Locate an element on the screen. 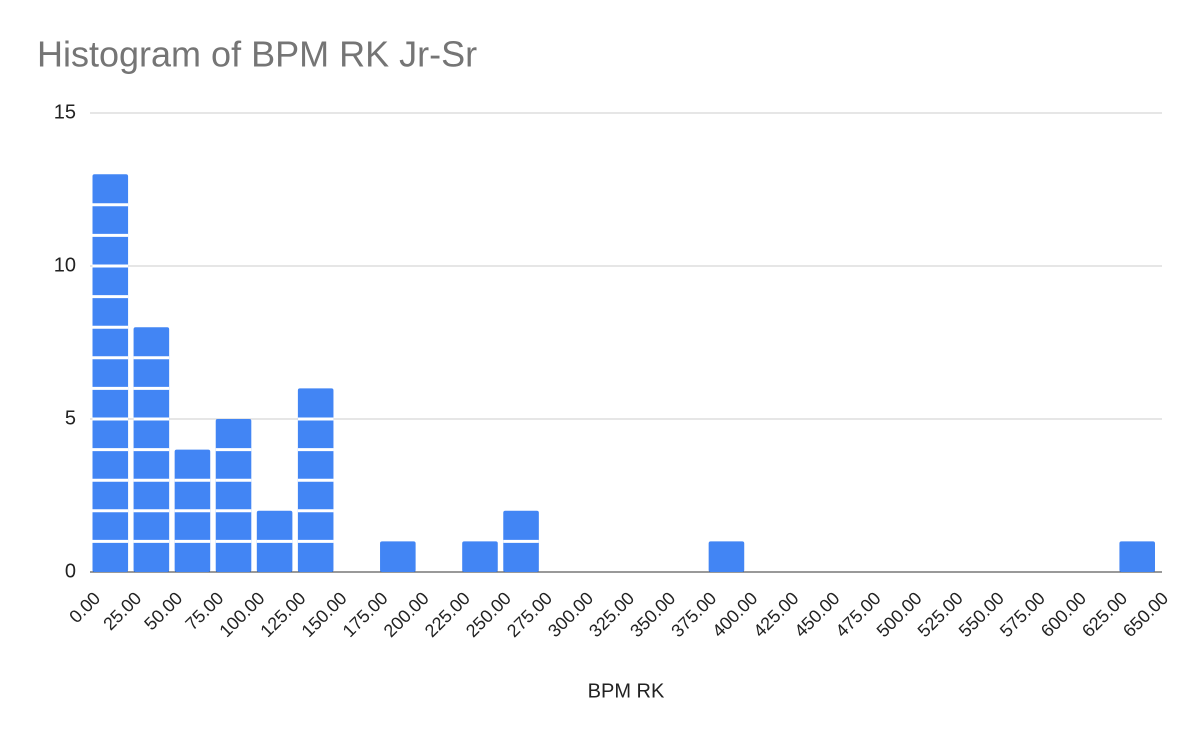 The height and width of the screenshot is (742, 1200). chart-title: Histogram of BPM RK Jr-Sr is located at coordinates (257, 54).